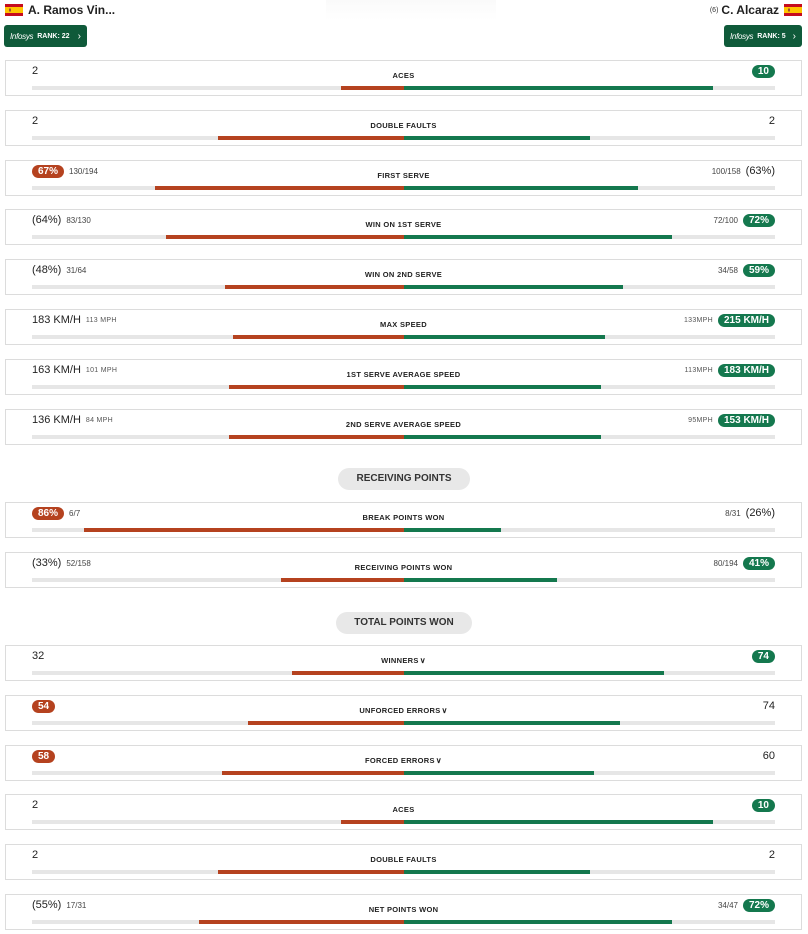 The height and width of the screenshot is (934, 808). I want to click on left-main-value: 163 KM/H, so click(56, 370).